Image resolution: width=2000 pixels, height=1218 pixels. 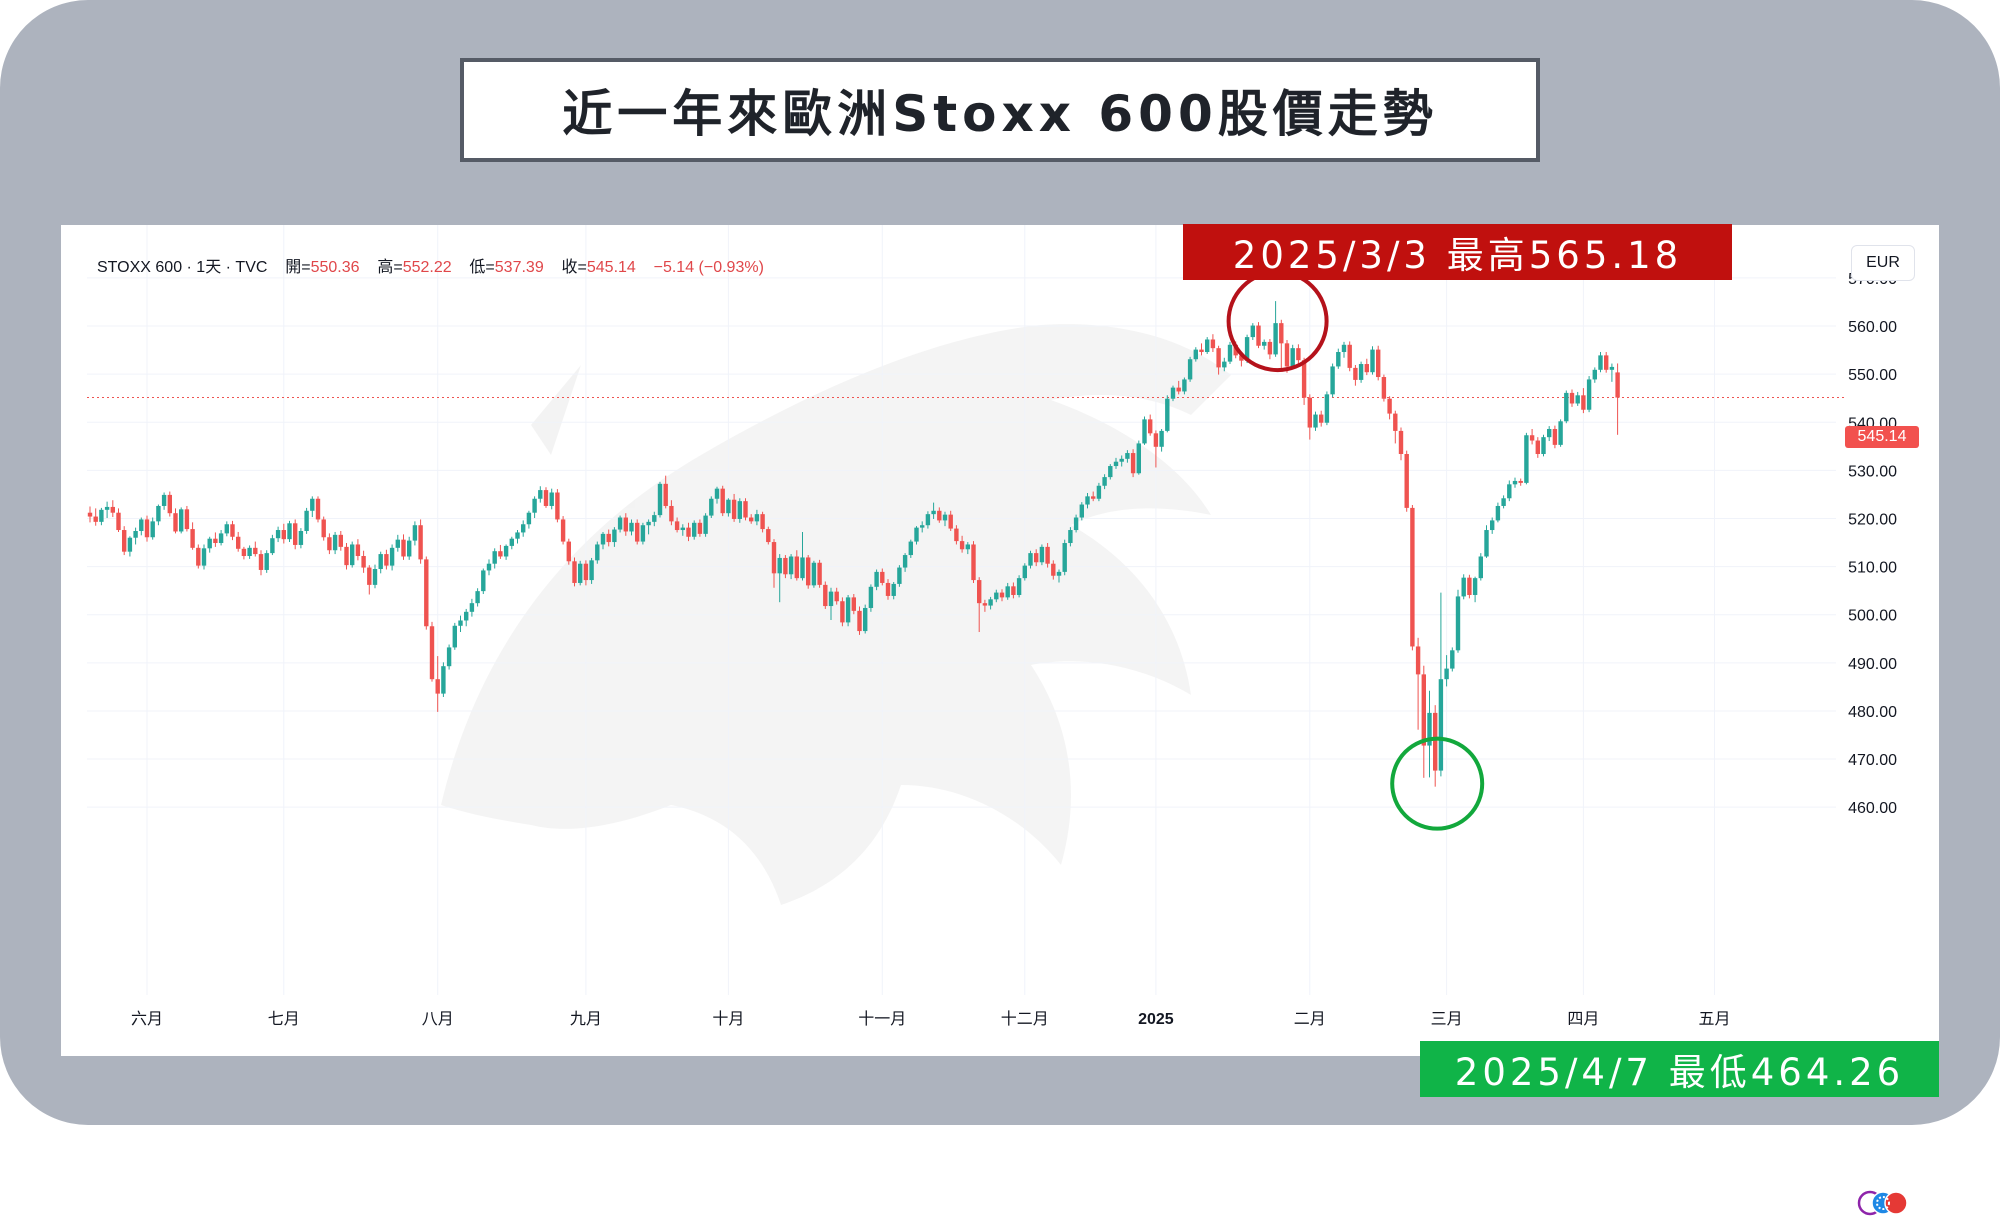 I want to click on x-axis-labels: 六月 七月 八月 九月 十月 十一月 十二月 2025 二月 三月 四月 五月, so click(x=931, y=1019).